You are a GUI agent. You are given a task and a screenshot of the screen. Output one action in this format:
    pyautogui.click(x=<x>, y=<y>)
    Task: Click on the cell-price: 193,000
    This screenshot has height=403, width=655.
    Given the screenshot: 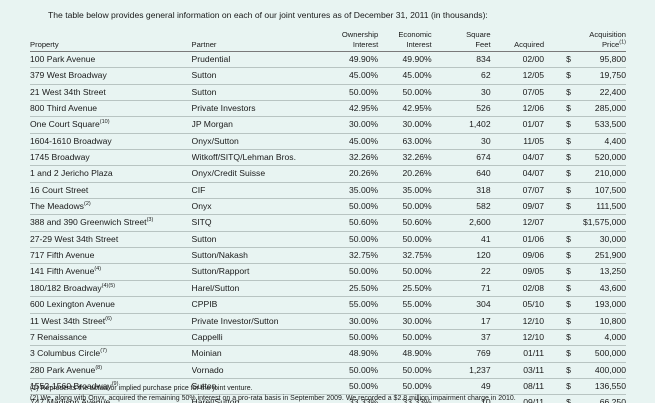 What is the action you would take?
    pyautogui.click(x=603, y=305)
    